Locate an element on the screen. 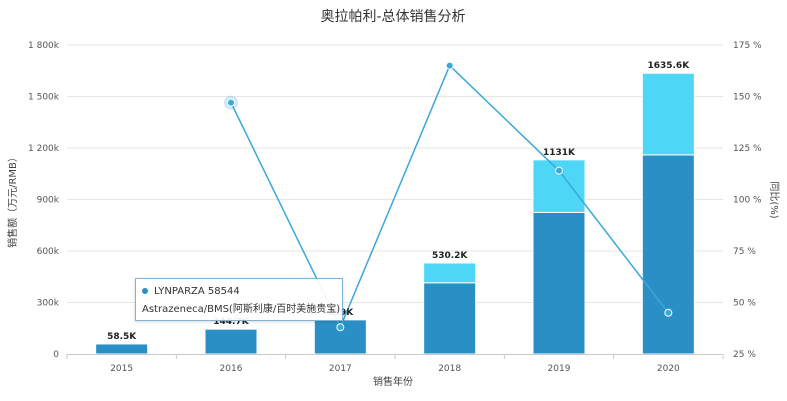 The image size is (787, 401). tooltip-line2: Astrazeneca/BMS(阿斯利康/百时美施贵宝) is located at coordinates (241, 309).